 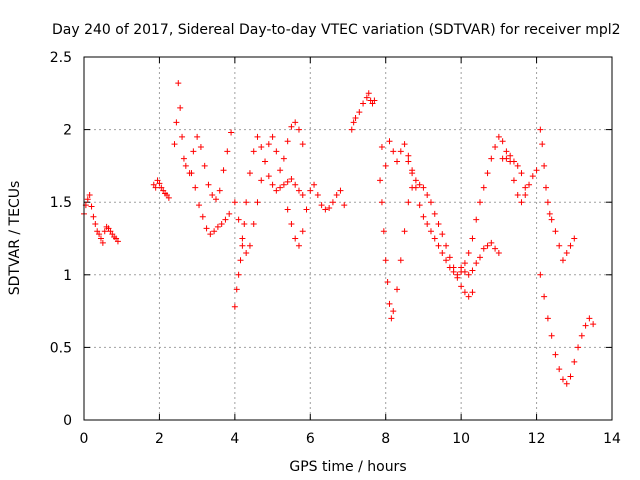 I want to click on y-tick-label: 1.5, so click(x=61, y=203).